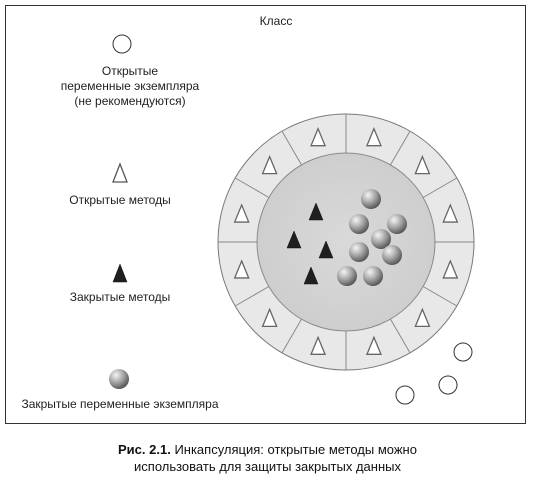 This screenshot has height=483, width=535. What do you see at coordinates (120, 200) in the screenshot?
I see `legend-public-methods-label: Открытые методы` at bounding box center [120, 200].